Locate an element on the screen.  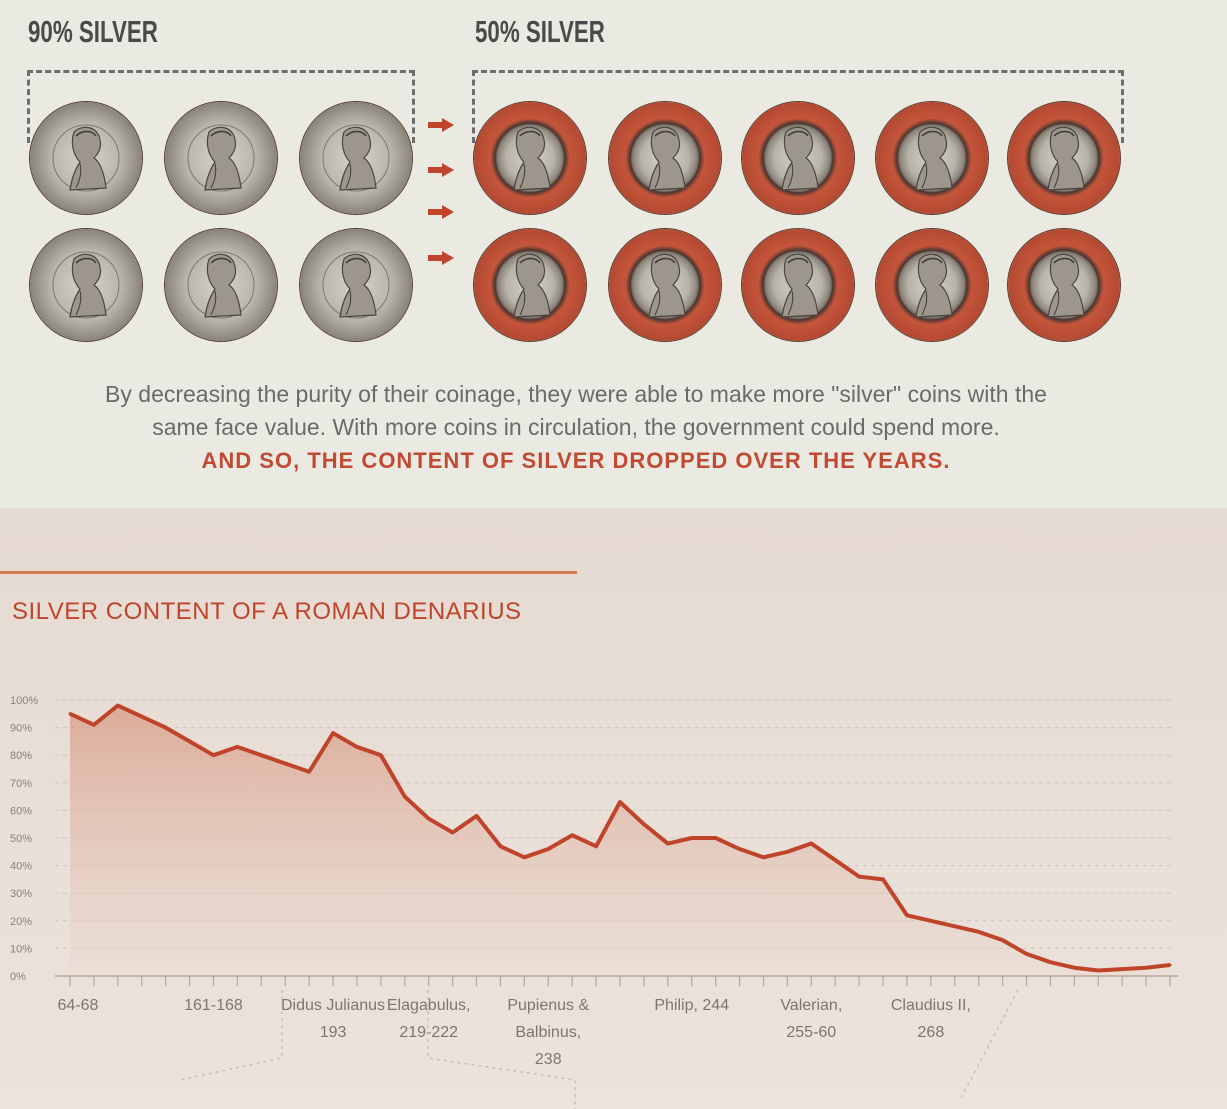
y-tick-label: 40% is located at coordinates (21, 867).